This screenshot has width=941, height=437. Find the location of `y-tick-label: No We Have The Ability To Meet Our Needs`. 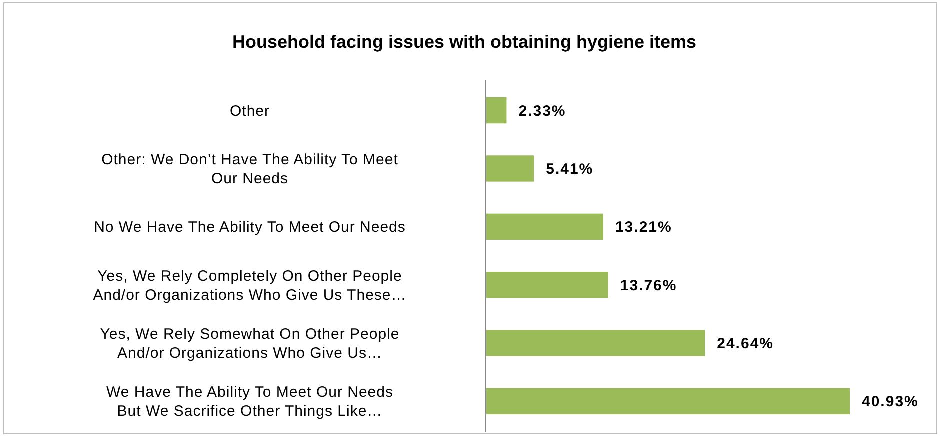

y-tick-label: No We Have The Ability To Meet Our Needs is located at coordinates (250, 227).